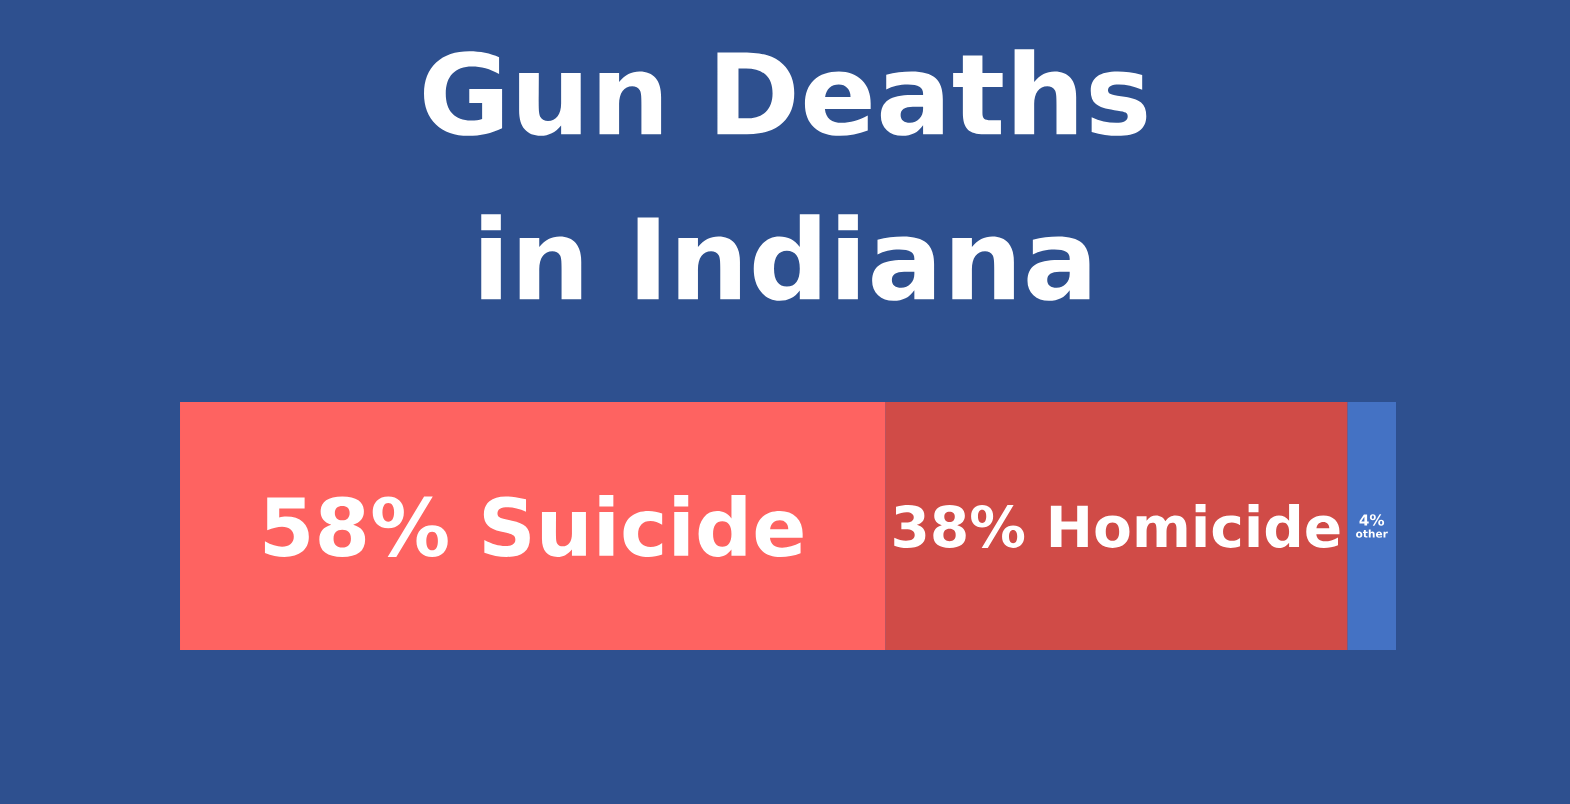  Describe the element at coordinates (959, 526) in the screenshot. I see `data-label: 38%` at that location.